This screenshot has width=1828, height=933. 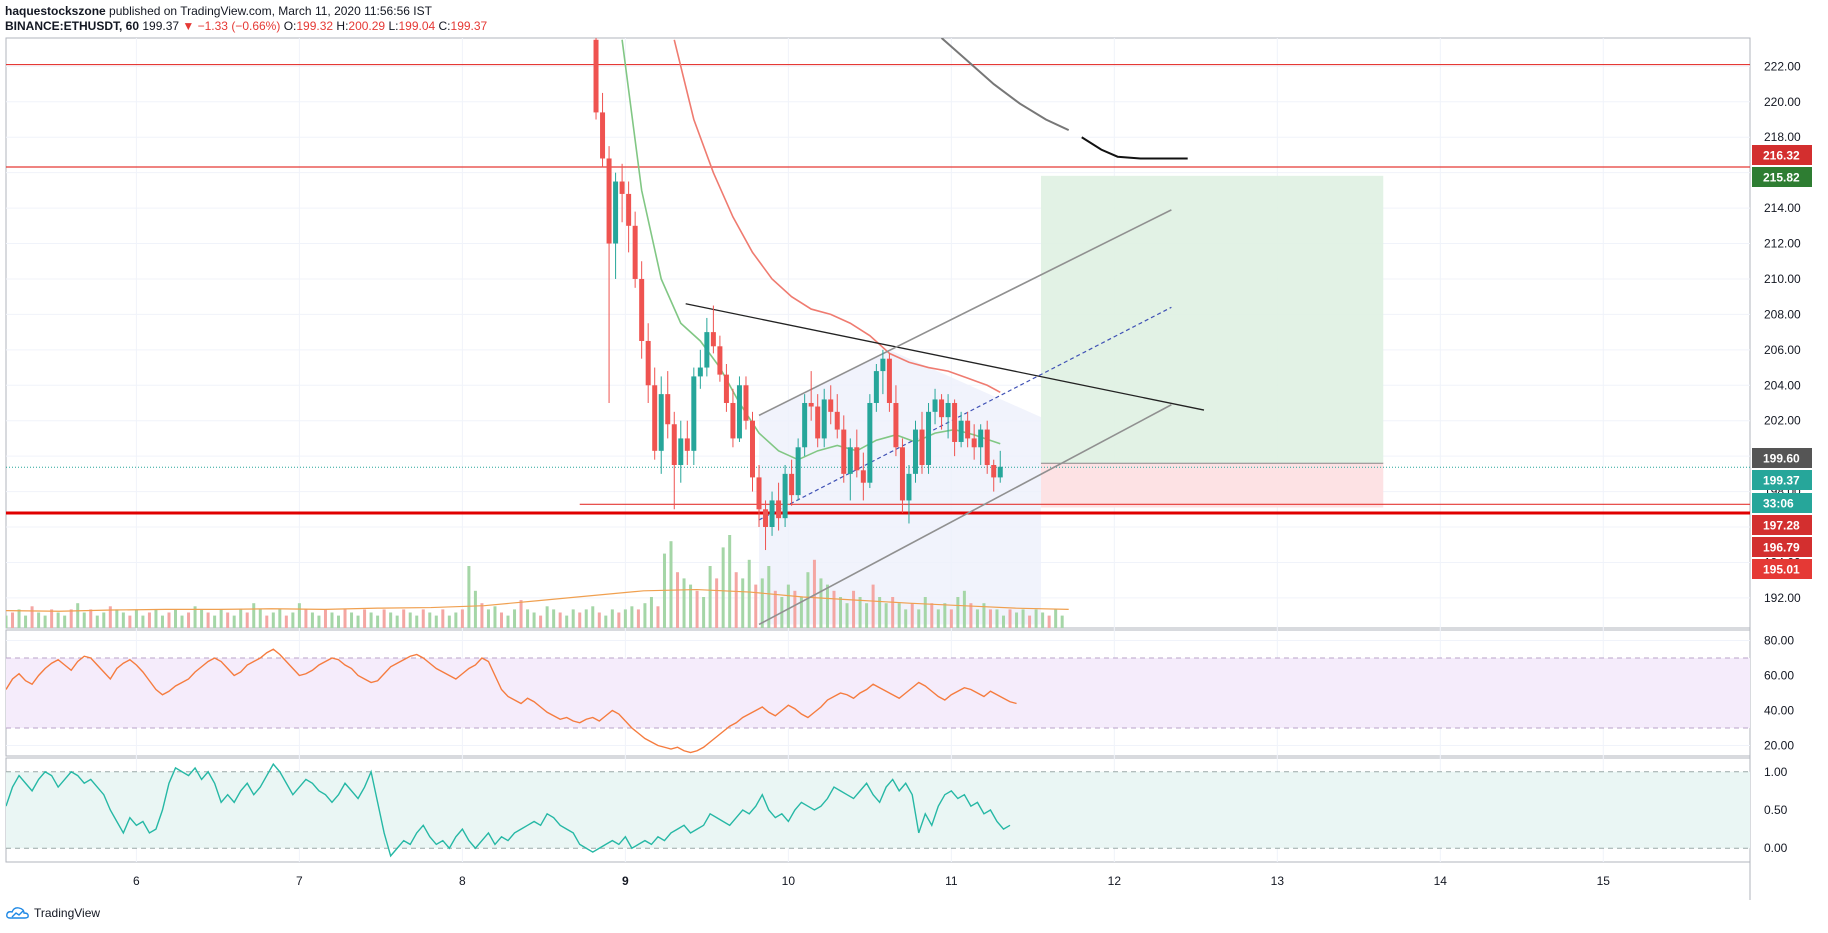 What do you see at coordinates (67, 913) in the screenshot?
I see `tradingview-brand: TradingView` at bounding box center [67, 913].